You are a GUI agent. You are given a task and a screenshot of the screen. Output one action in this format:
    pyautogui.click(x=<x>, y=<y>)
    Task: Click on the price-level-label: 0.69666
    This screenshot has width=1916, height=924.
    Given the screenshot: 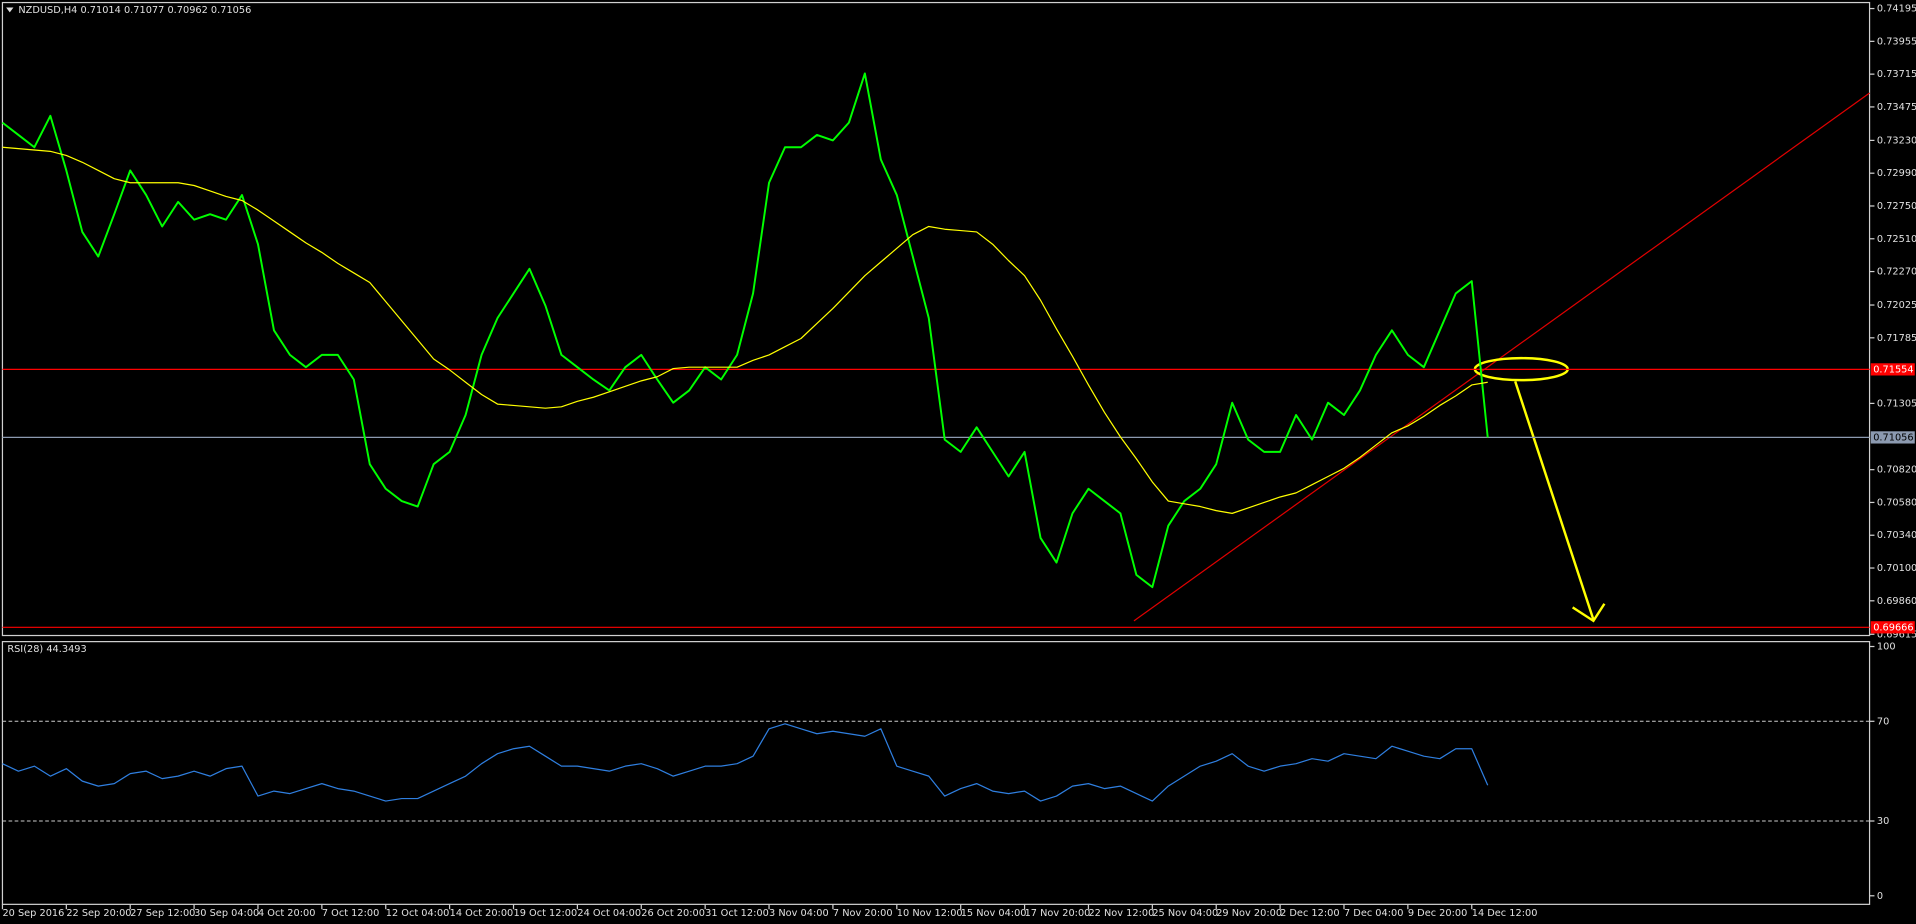 What is the action you would take?
    pyautogui.click(x=1893, y=627)
    